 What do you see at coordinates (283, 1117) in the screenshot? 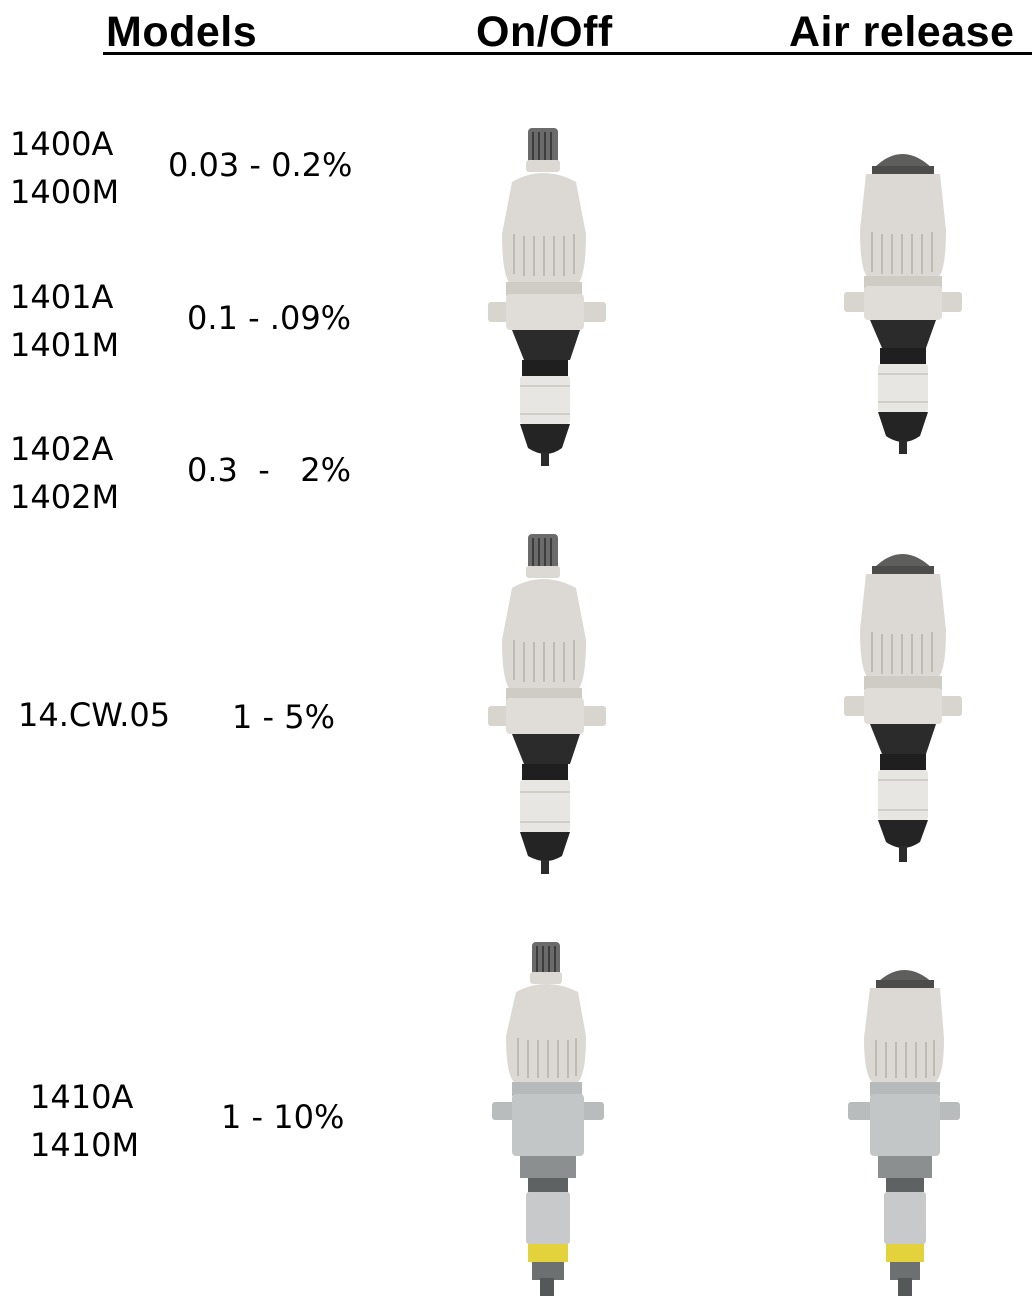
I see `dilution-range: 1 - 10%` at bounding box center [283, 1117].